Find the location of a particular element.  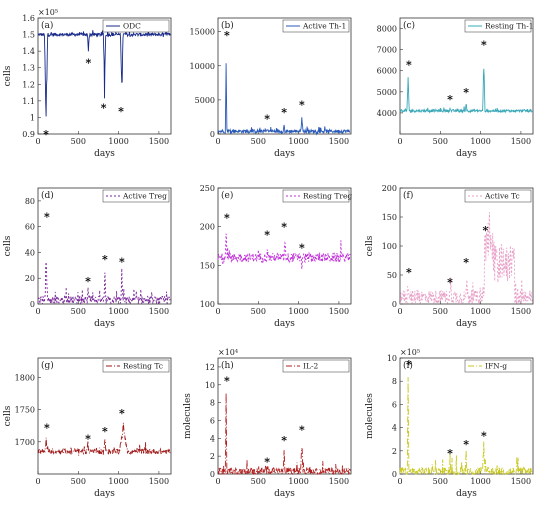

legend-label: Resting Tc is located at coordinates (143, 366).